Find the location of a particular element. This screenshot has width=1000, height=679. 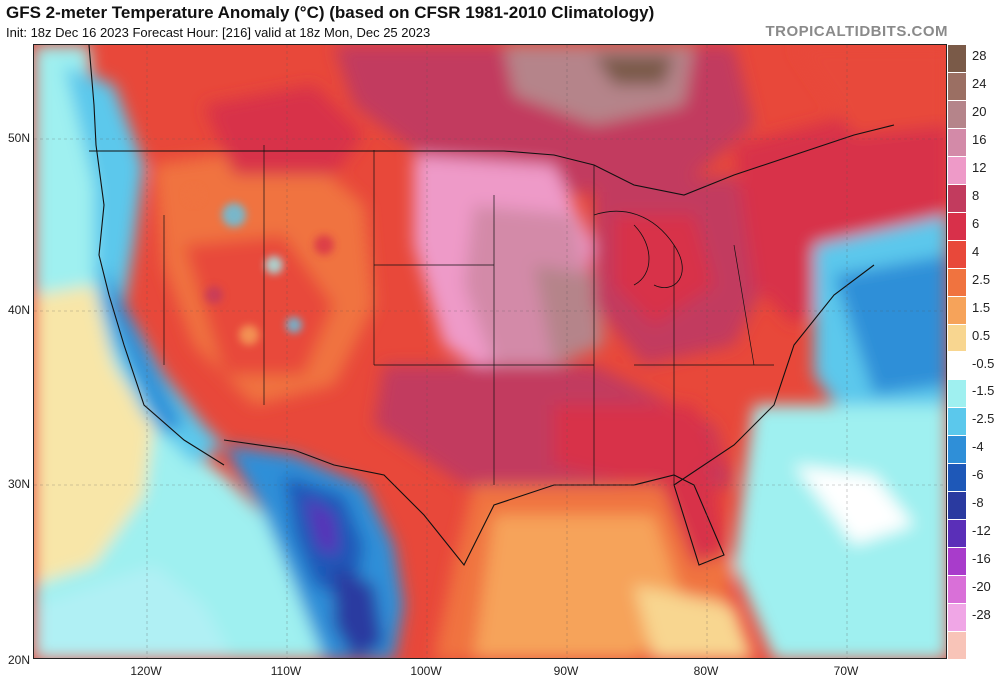

colorbar-level: -8 is located at coordinates (974, 505).